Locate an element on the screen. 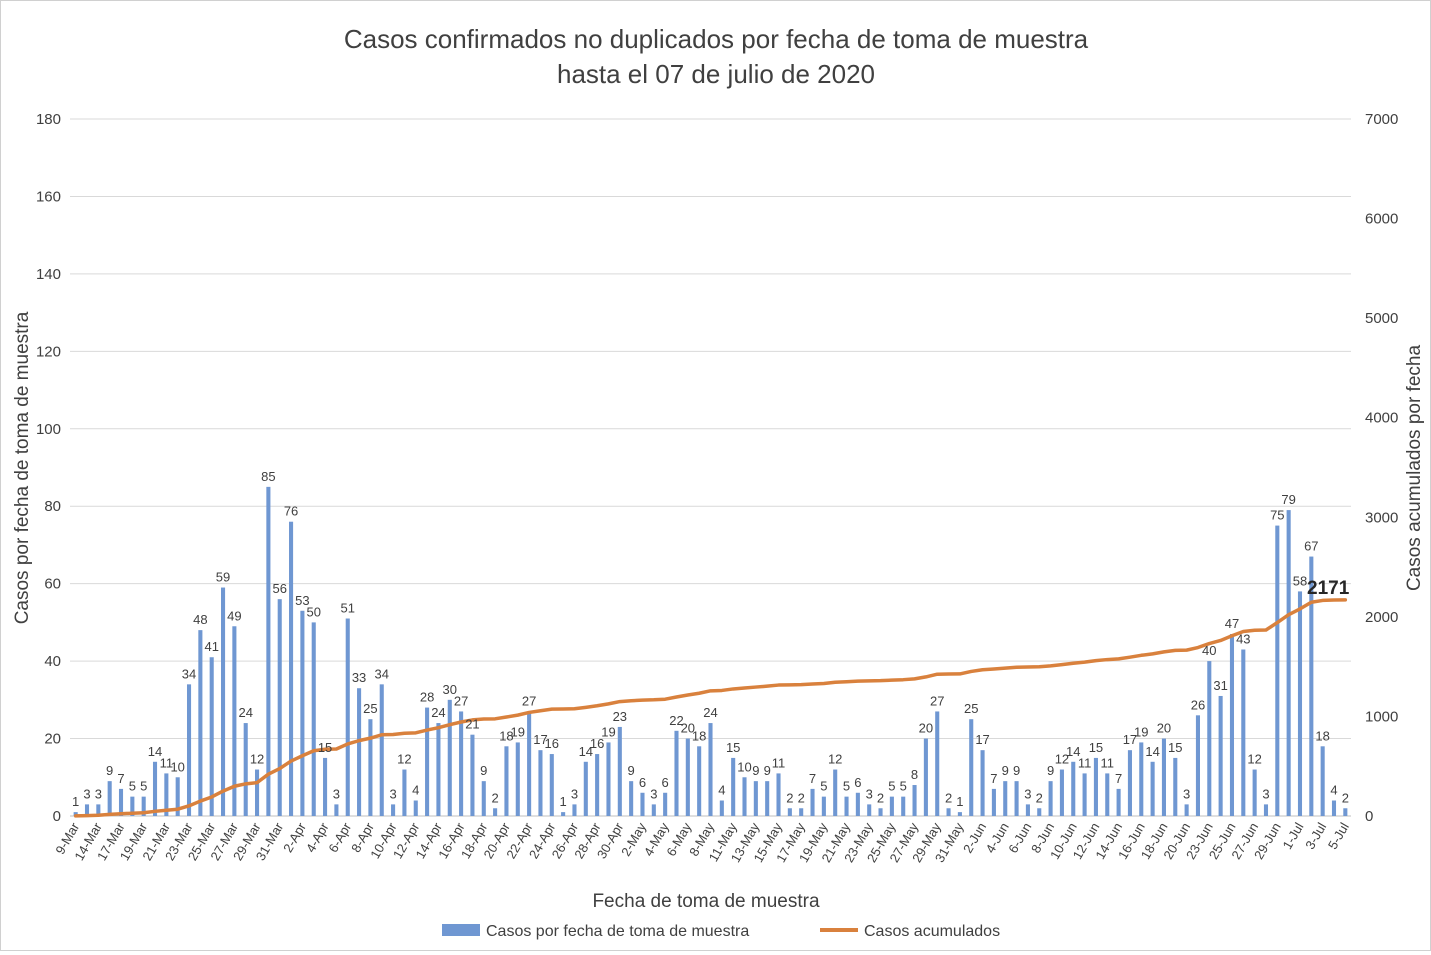 This screenshot has width=1431, height=955. bar-data-label: 21 is located at coordinates (472, 724).